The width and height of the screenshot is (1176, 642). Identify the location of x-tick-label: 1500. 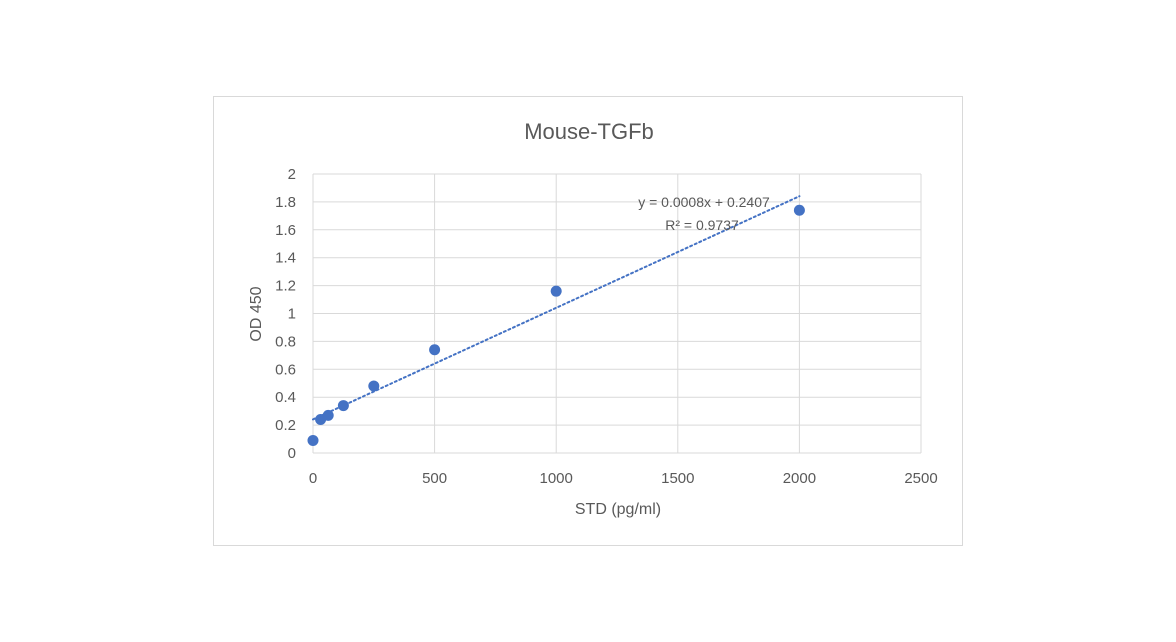
(677, 478).